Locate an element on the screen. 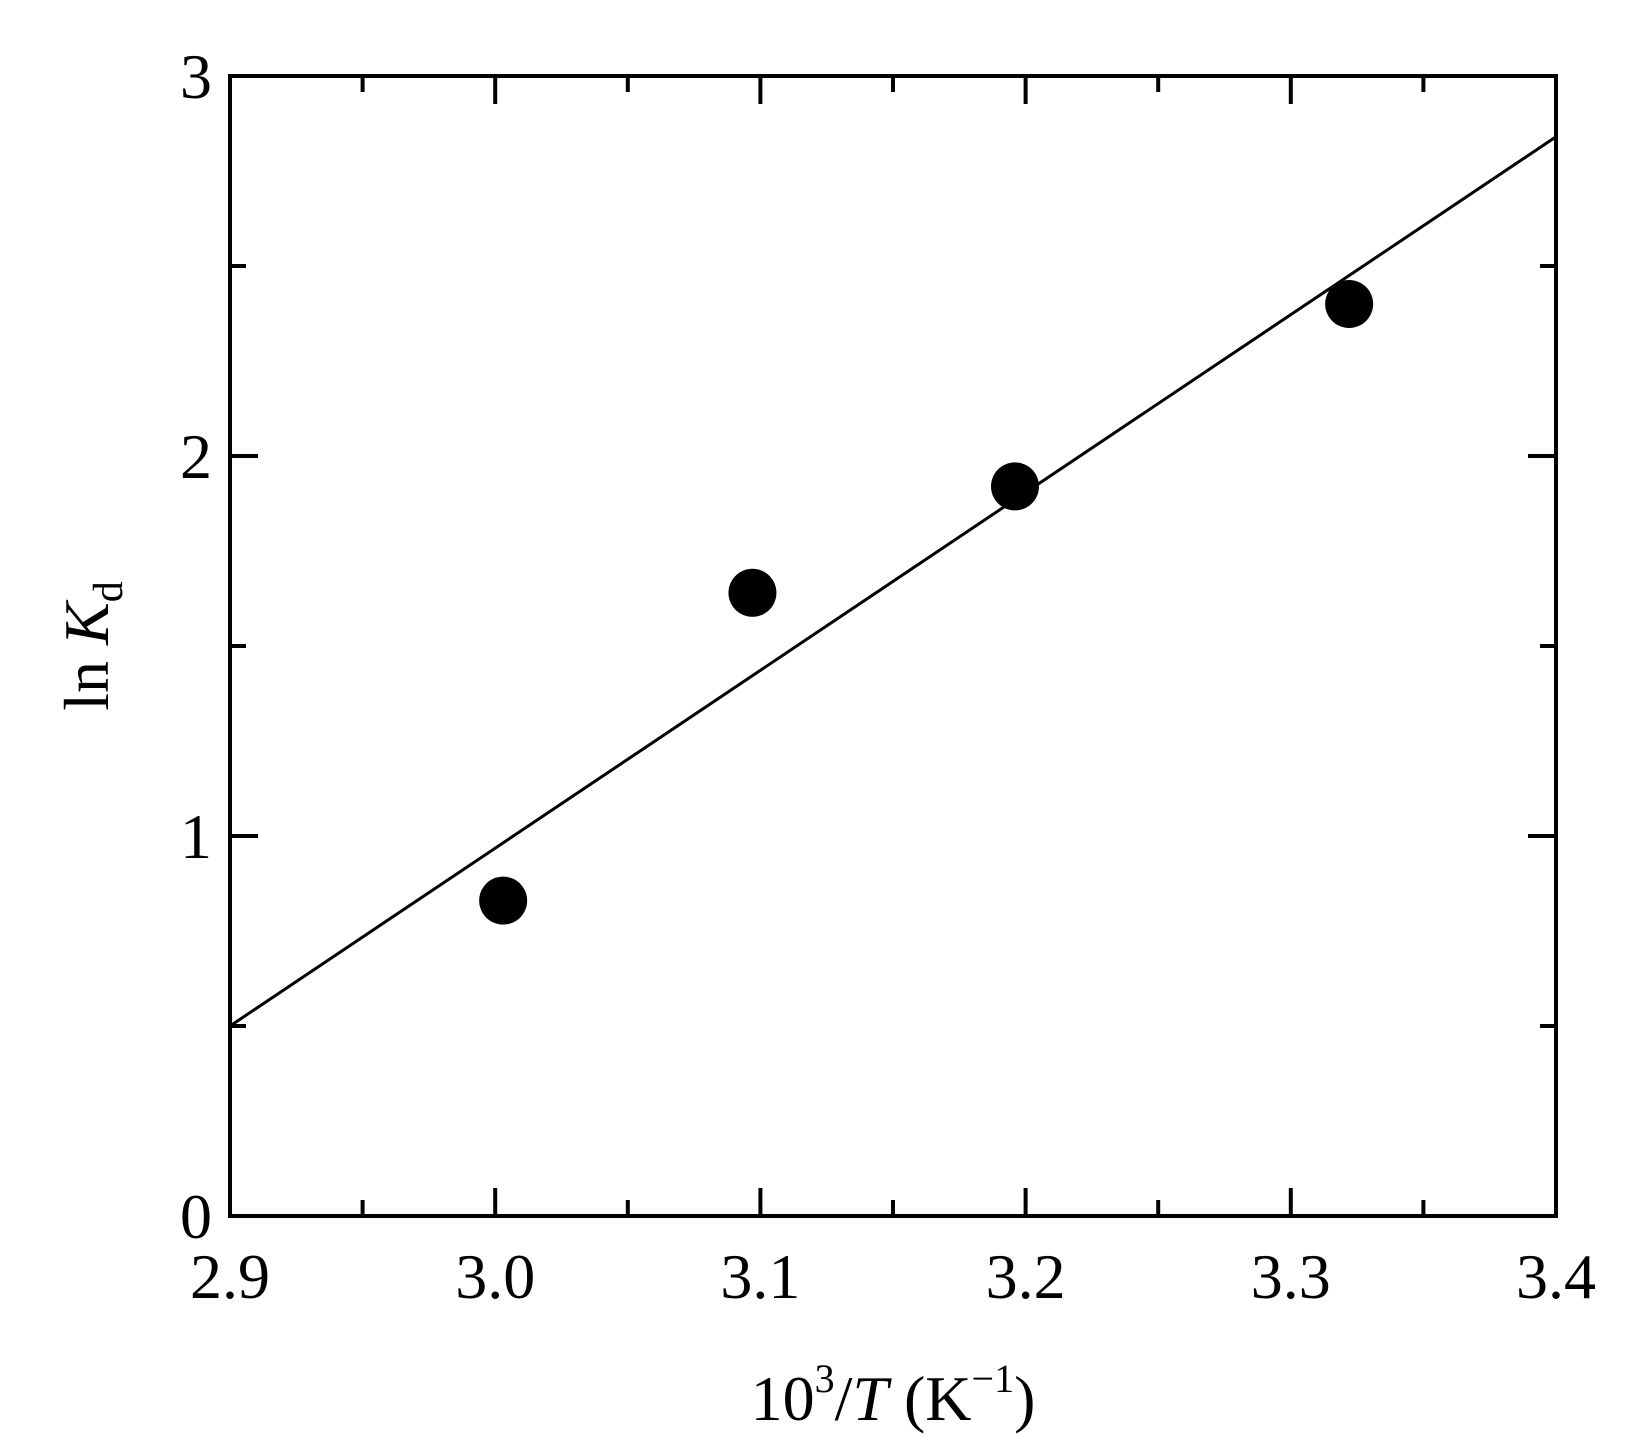 The height and width of the screenshot is (1437, 1647). x-axis-label-unit-open: (K is located at coordinates (930, 1398).